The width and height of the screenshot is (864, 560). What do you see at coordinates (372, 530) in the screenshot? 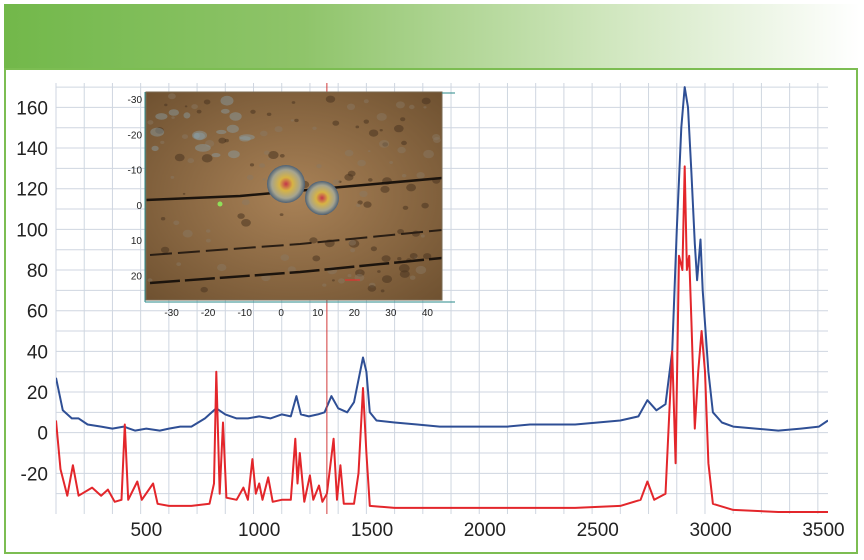
I see `x-tick-label: 1500` at bounding box center [372, 530].